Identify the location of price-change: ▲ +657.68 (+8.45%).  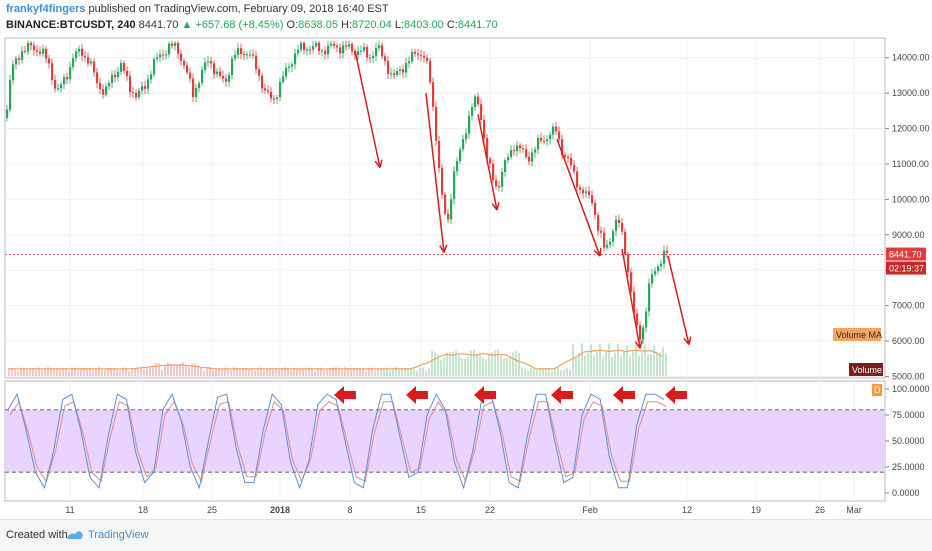
(232, 25).